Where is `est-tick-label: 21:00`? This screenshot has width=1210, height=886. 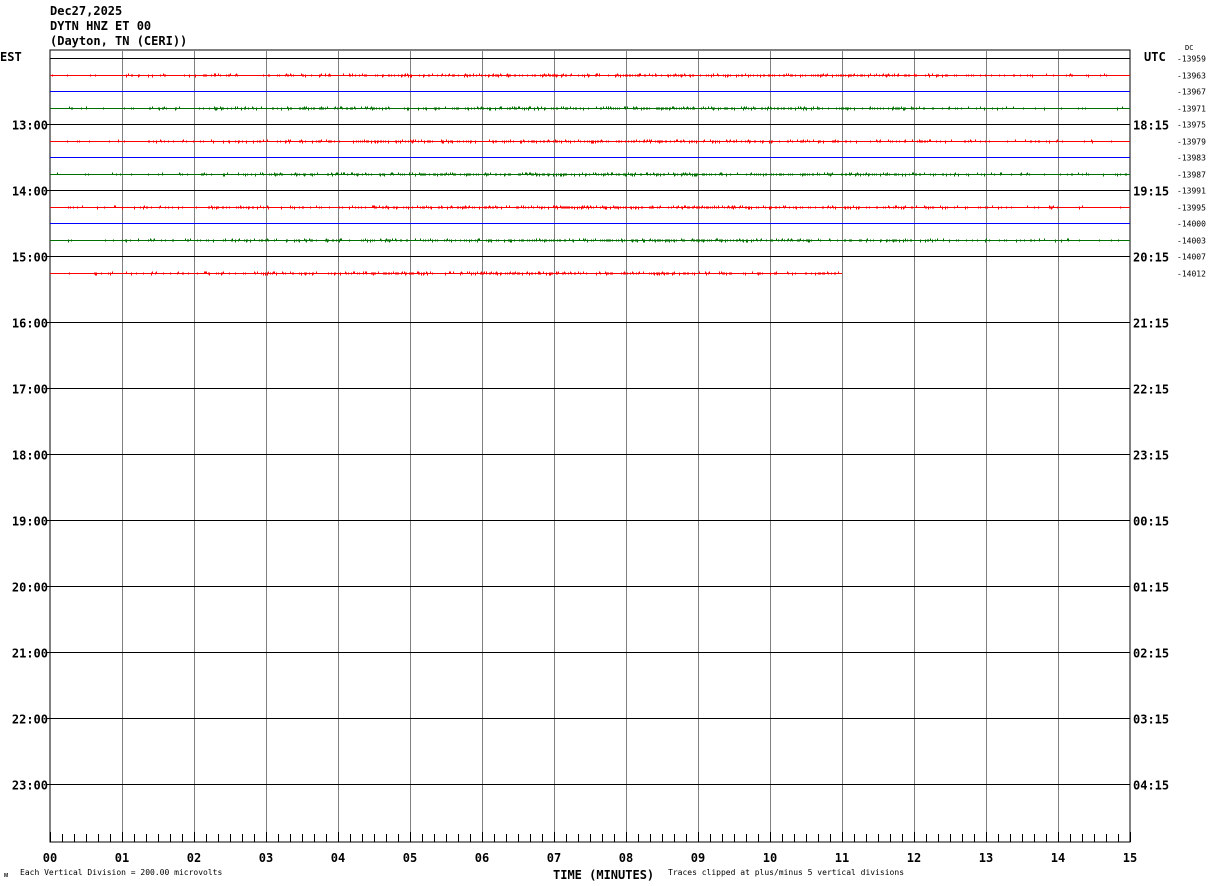
est-tick-label: 21:00 is located at coordinates (30, 654).